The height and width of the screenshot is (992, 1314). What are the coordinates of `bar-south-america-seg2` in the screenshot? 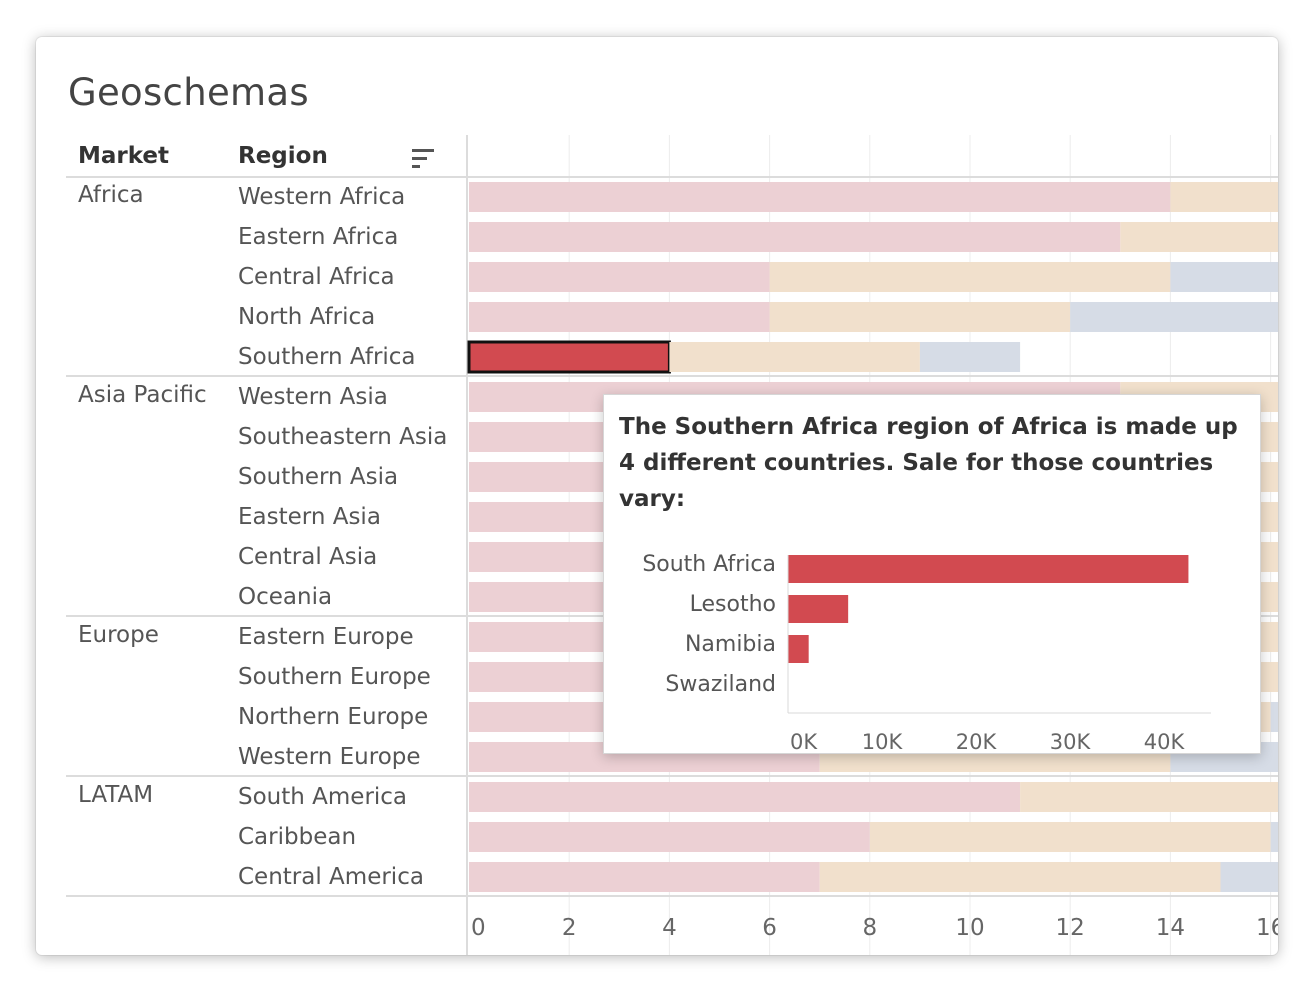 It's located at (1149, 797).